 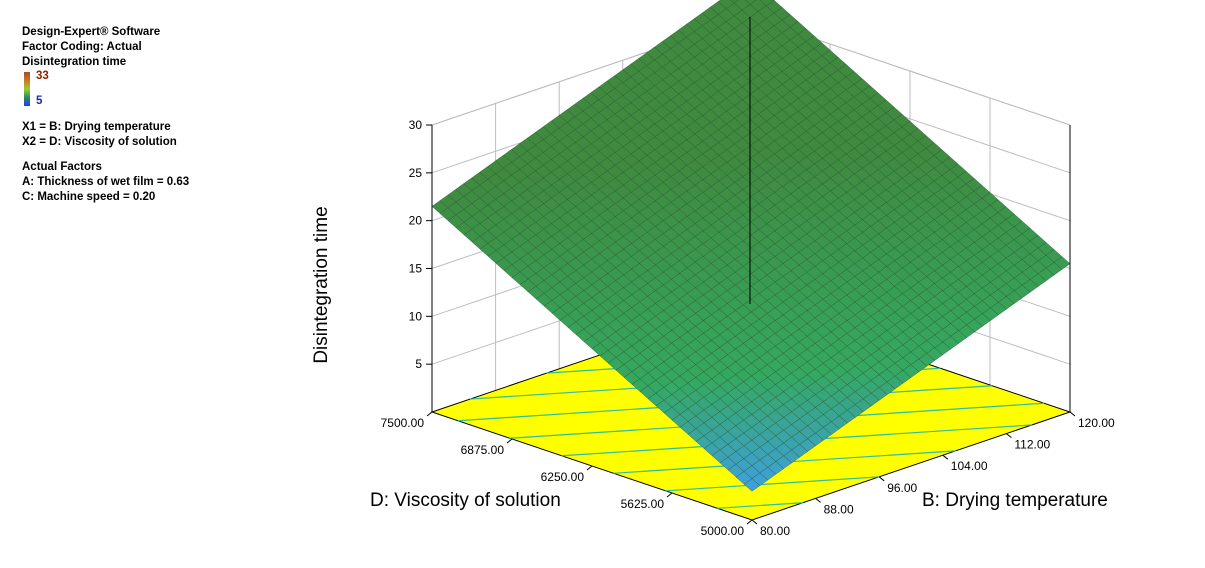 I want to click on x-tick-label: 88.00, so click(x=839, y=509).